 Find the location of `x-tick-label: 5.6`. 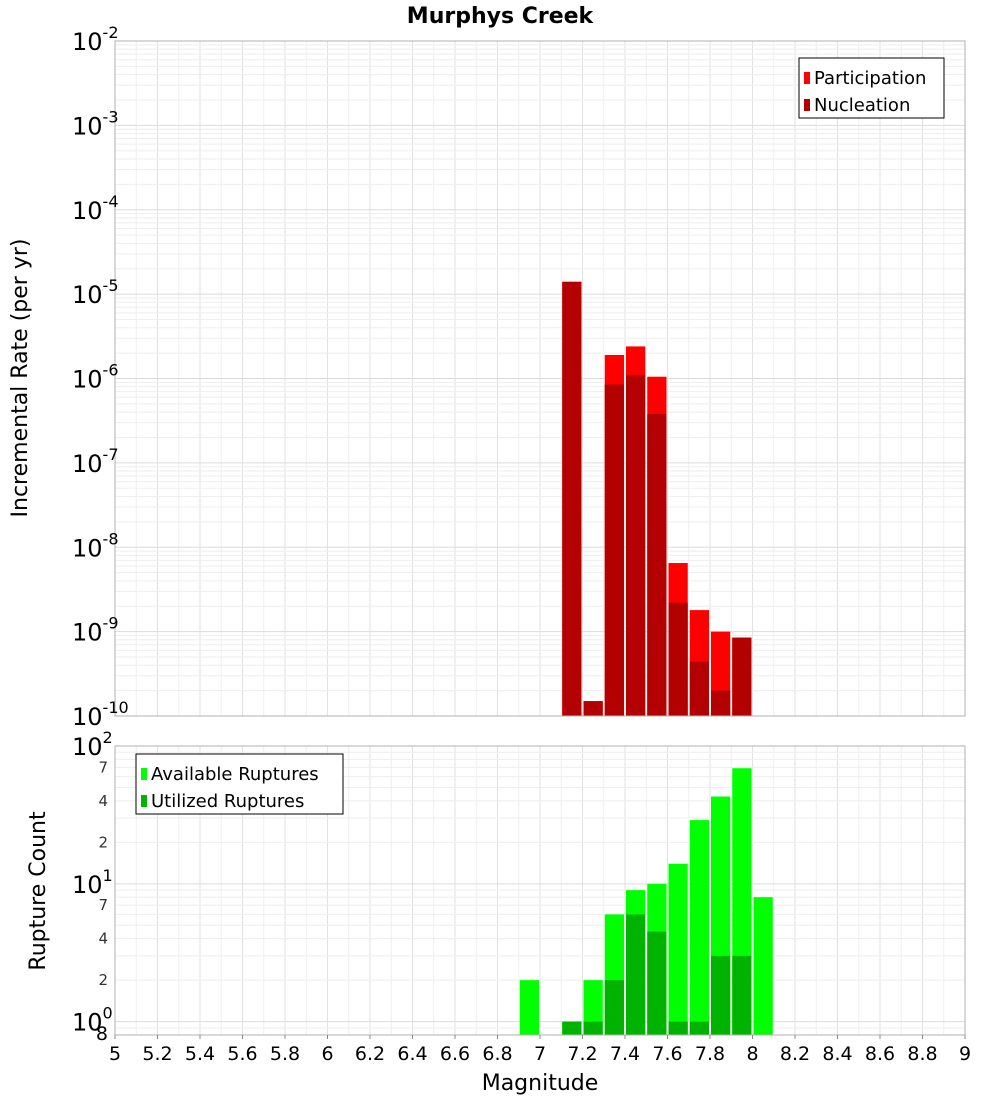

x-tick-label: 5.6 is located at coordinates (242, 1054).